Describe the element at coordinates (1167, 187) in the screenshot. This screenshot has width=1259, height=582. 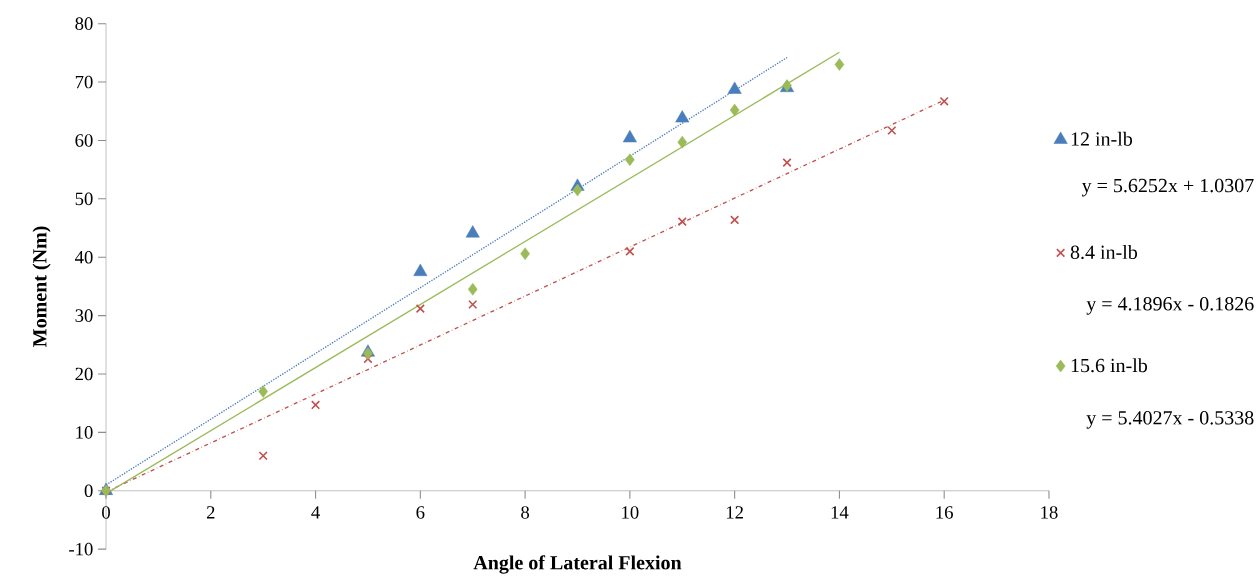
I see `text: y = 5.6252x + 1.0307` at that location.